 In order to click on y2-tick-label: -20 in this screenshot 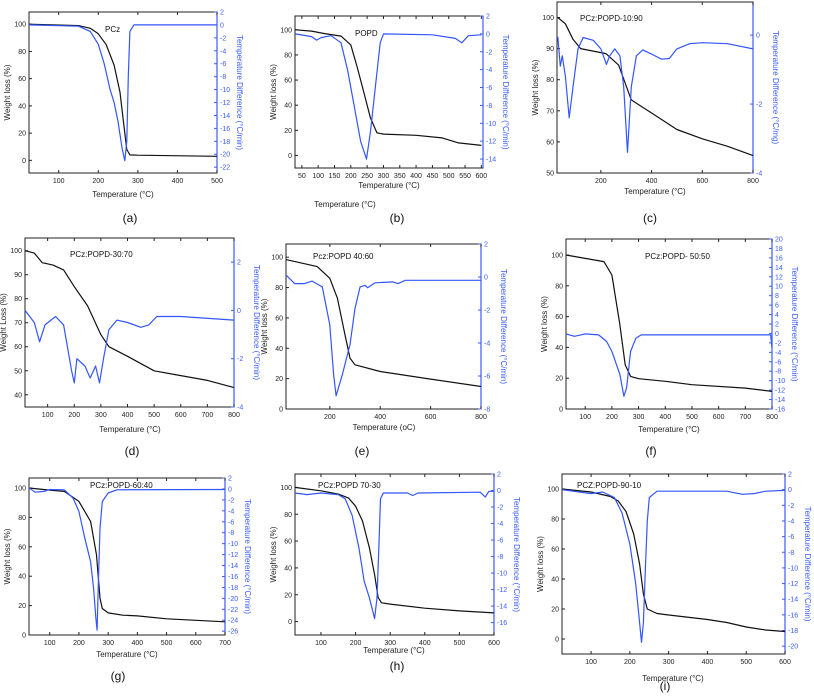, I will do `click(233, 599)`.